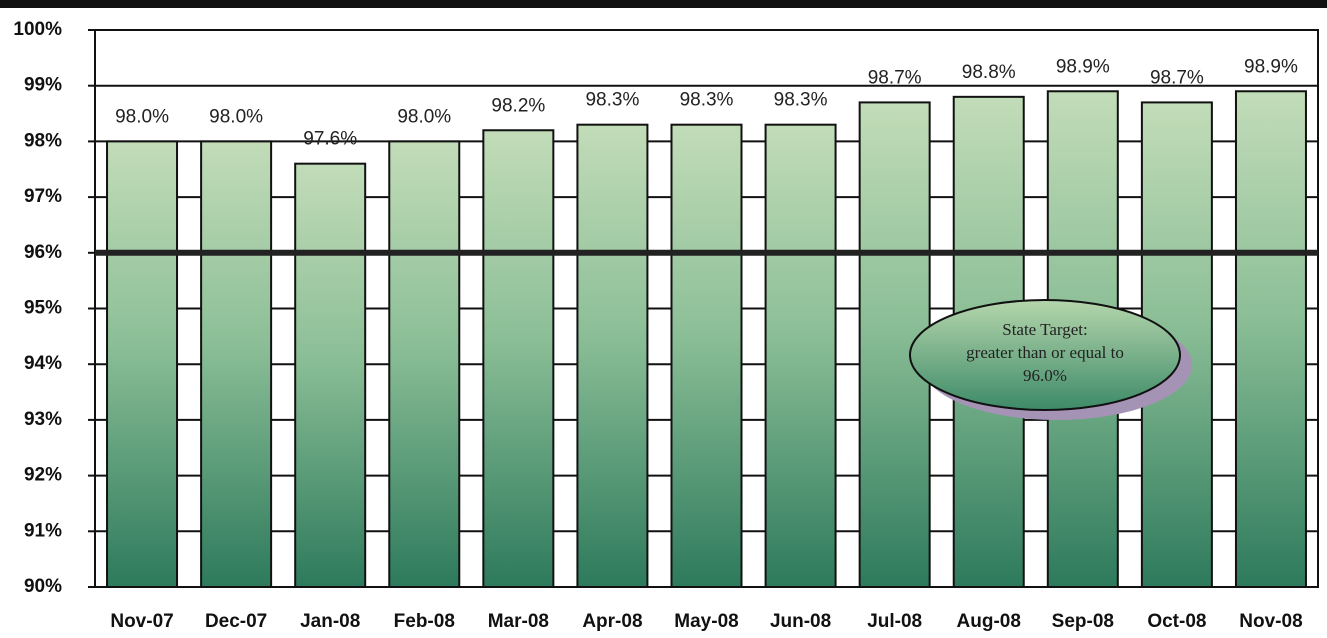 This screenshot has width=1327, height=638. I want to click on value-label: 98.8%, so click(989, 72).